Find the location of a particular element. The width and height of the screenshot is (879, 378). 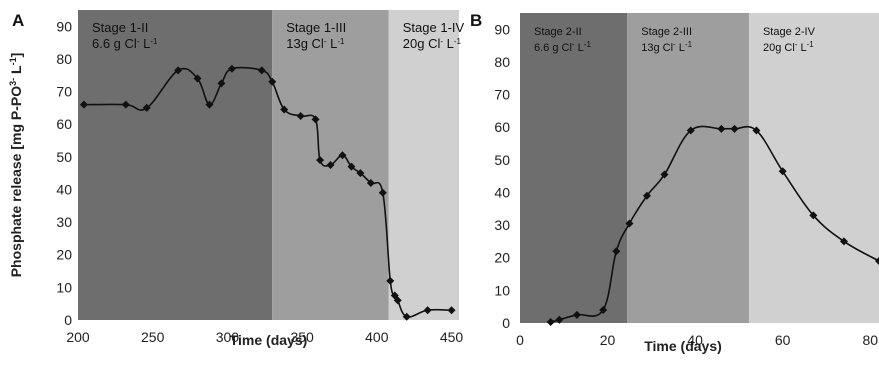

panel-a-ytick-70: 70 is located at coordinates (64, 92).